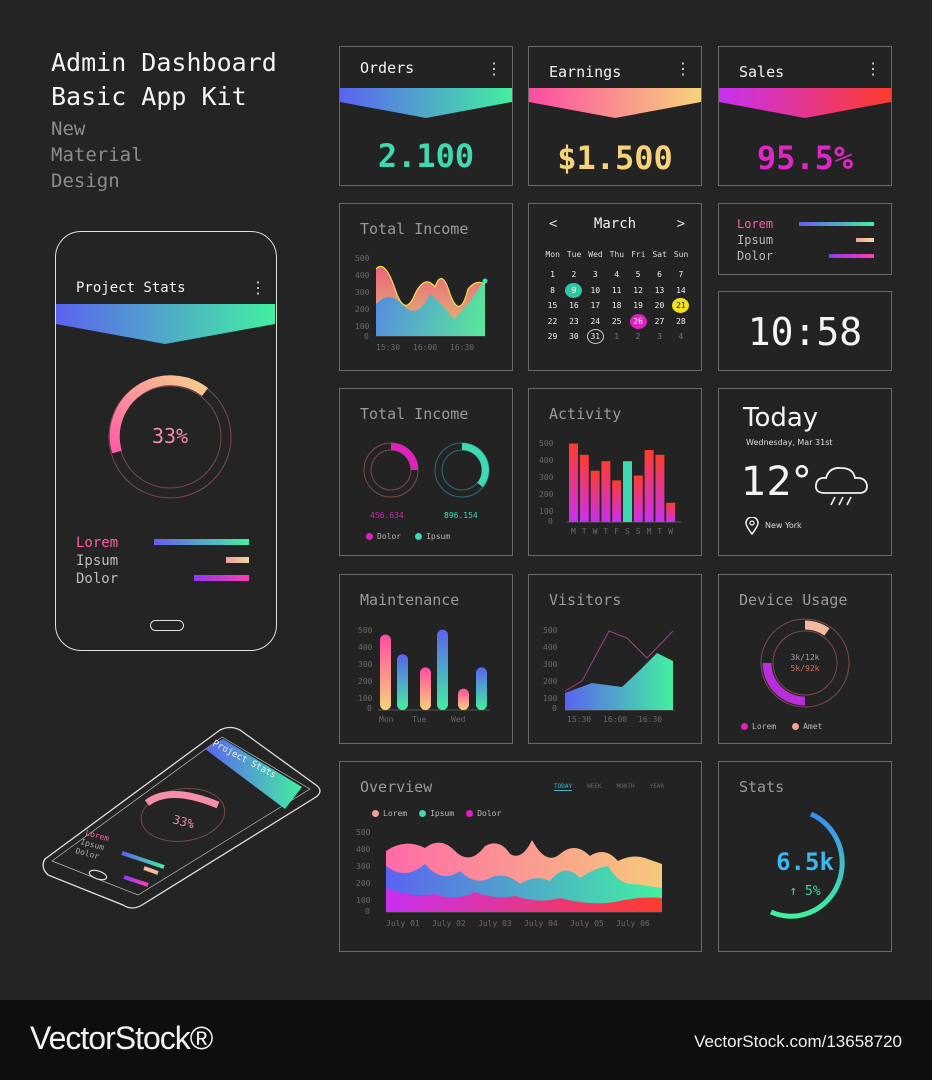  I want to click on tab-today: TODAY, so click(563, 787).